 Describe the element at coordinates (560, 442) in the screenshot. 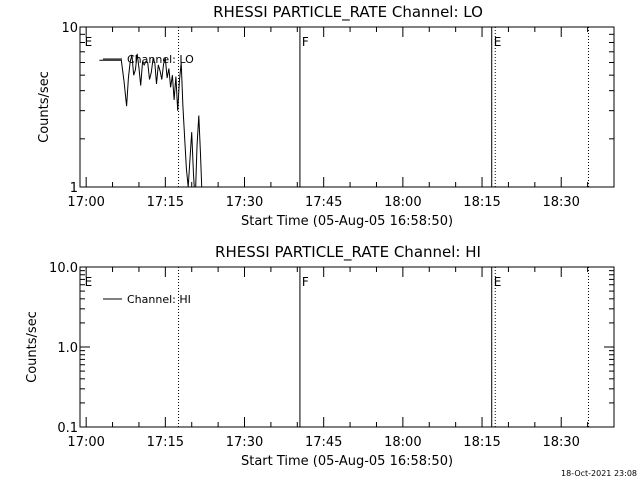

I see `x-tick-label-hi: 18:30` at that location.